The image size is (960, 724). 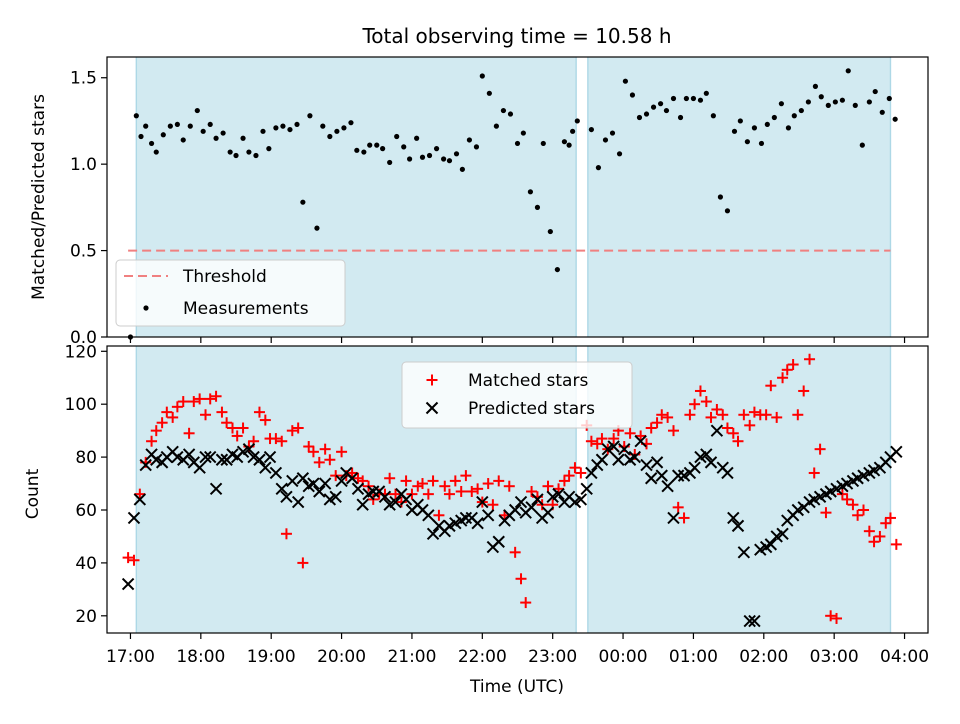 What do you see at coordinates (81, 352) in the screenshot?
I see `bottom-y-tick-label-5: 120` at bounding box center [81, 352].